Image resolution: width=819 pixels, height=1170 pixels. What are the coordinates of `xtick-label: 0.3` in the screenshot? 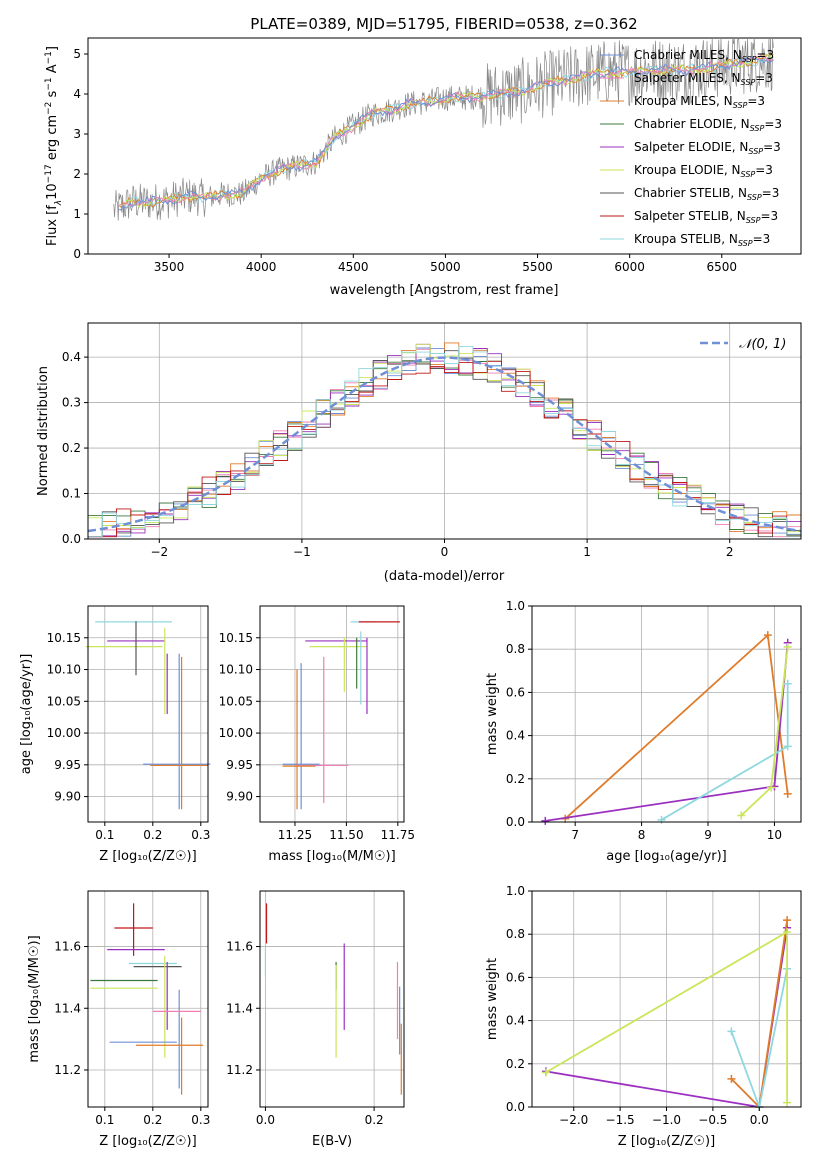 It's located at (200, 1120).